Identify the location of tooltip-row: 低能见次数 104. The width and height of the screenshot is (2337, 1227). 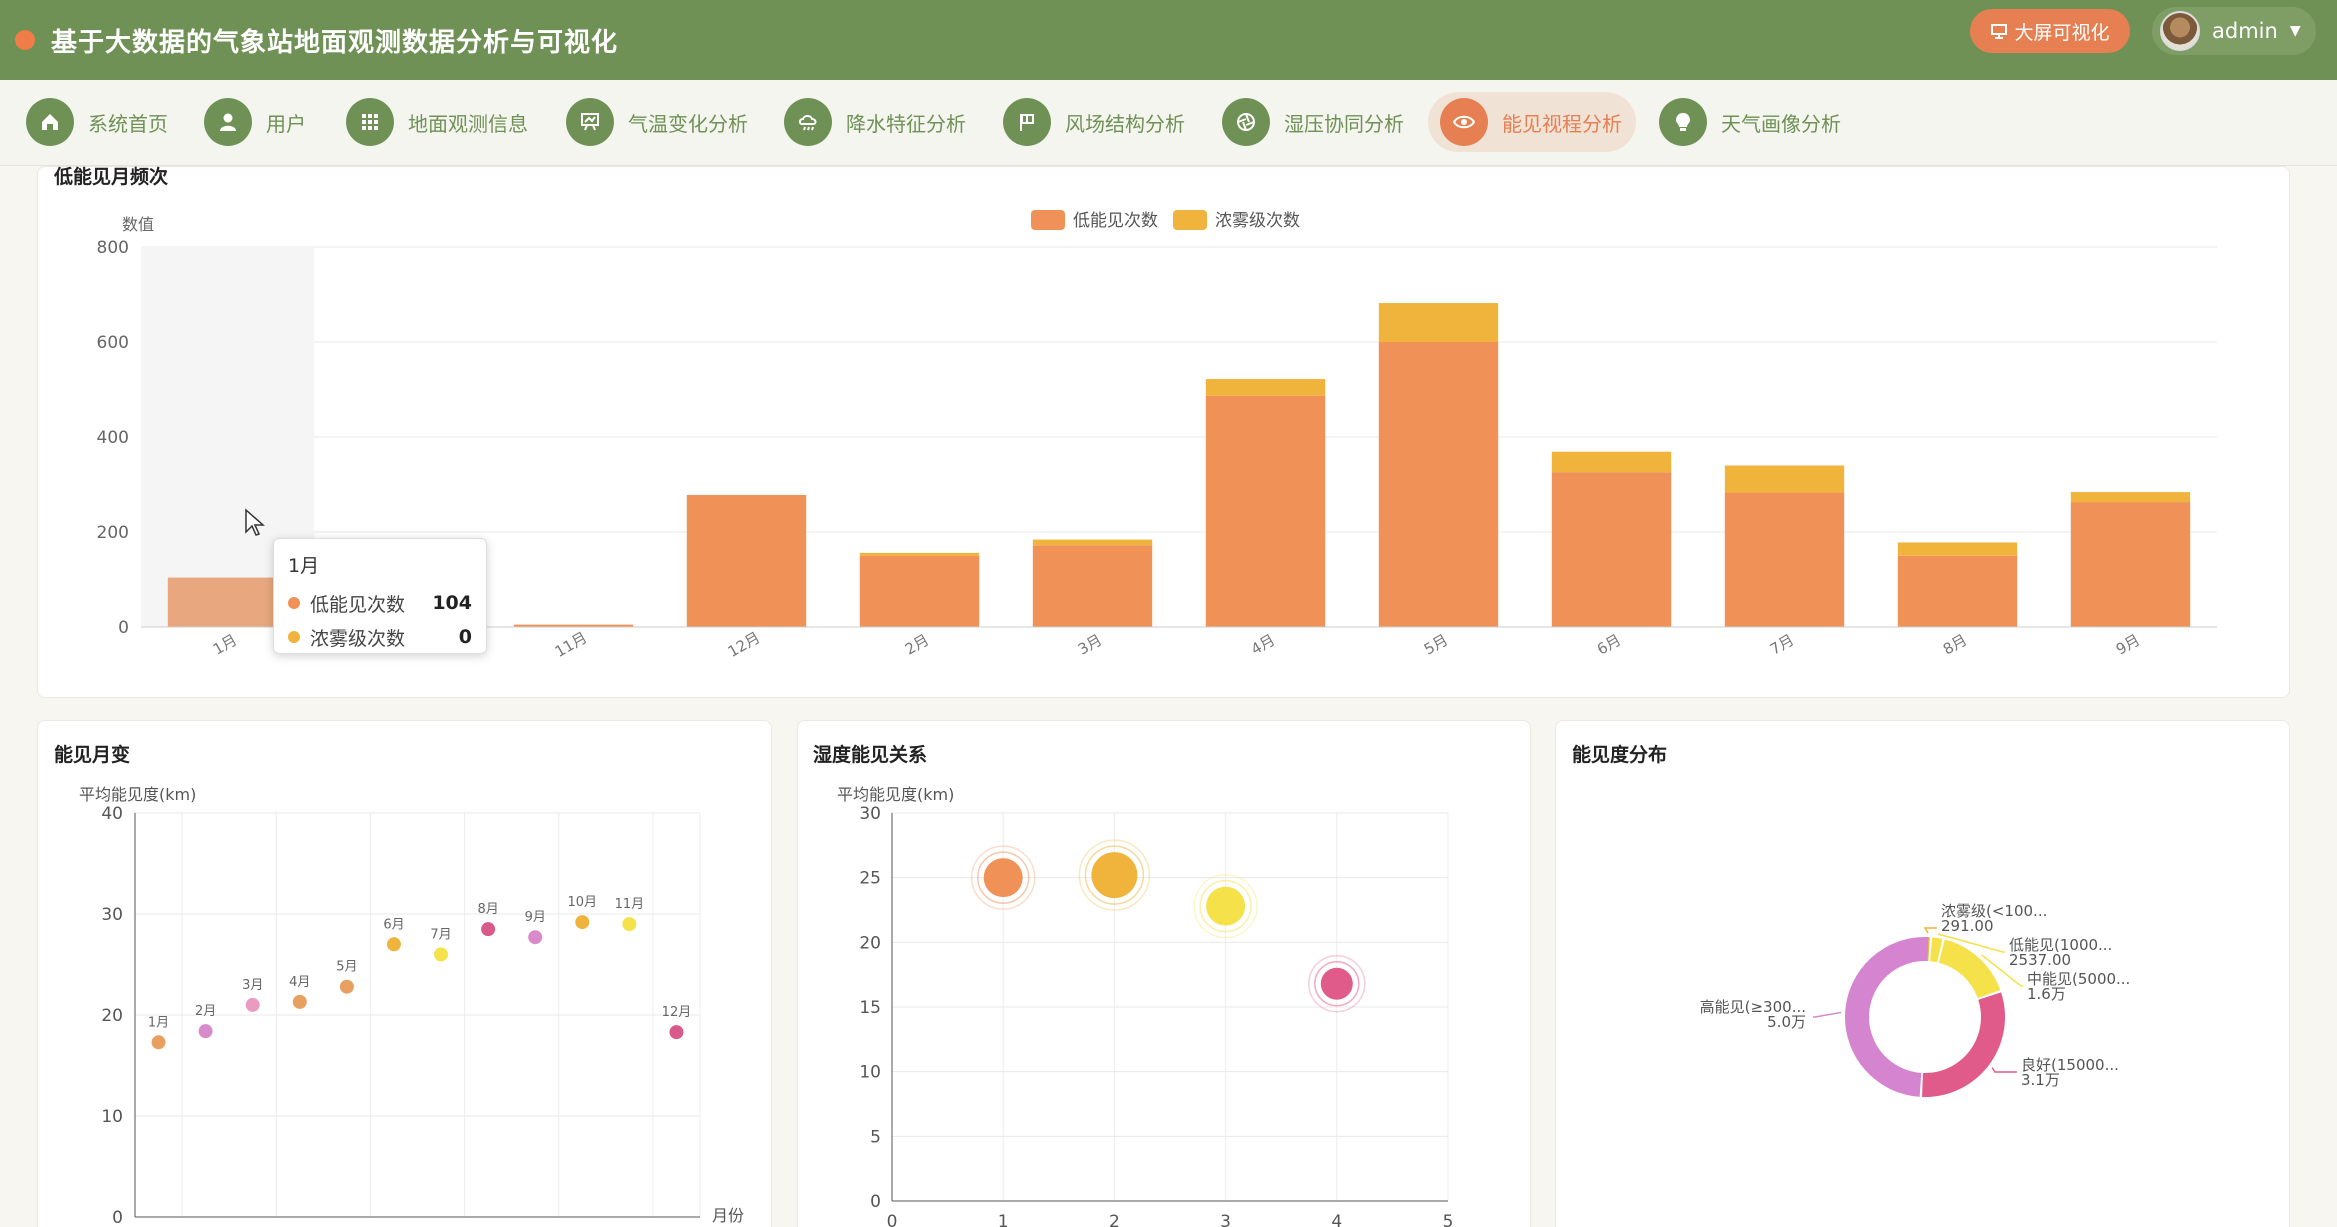
(380, 603).